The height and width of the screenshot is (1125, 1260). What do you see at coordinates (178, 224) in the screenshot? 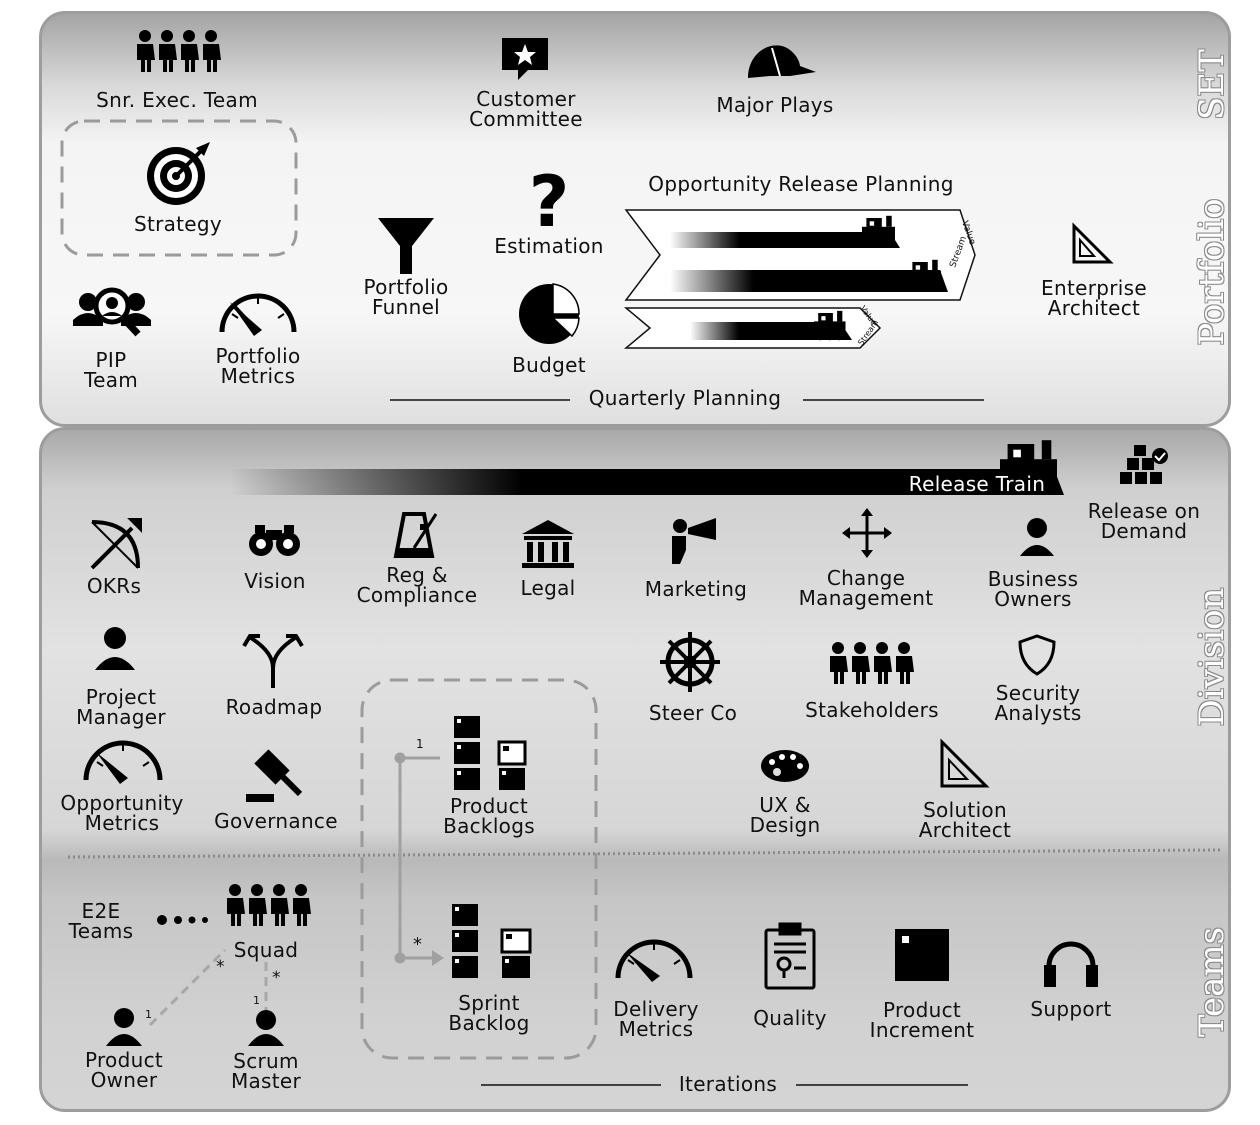
I see `strategy-label: Strategy` at bounding box center [178, 224].